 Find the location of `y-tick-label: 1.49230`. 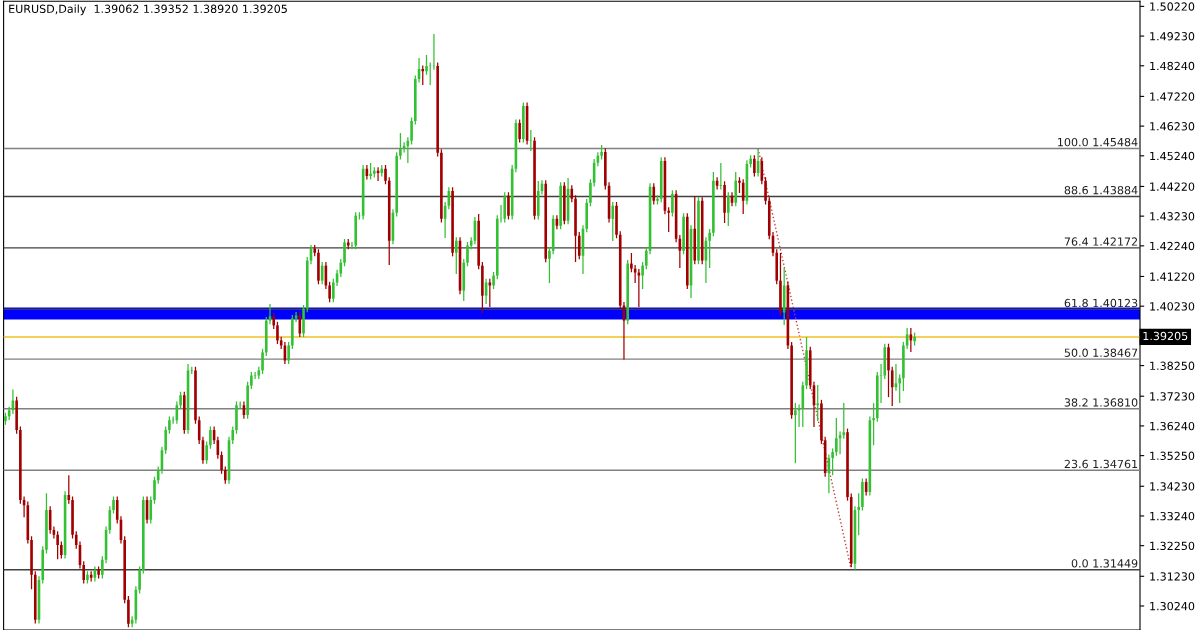

y-tick-label: 1.49230 is located at coordinates (1172, 36).